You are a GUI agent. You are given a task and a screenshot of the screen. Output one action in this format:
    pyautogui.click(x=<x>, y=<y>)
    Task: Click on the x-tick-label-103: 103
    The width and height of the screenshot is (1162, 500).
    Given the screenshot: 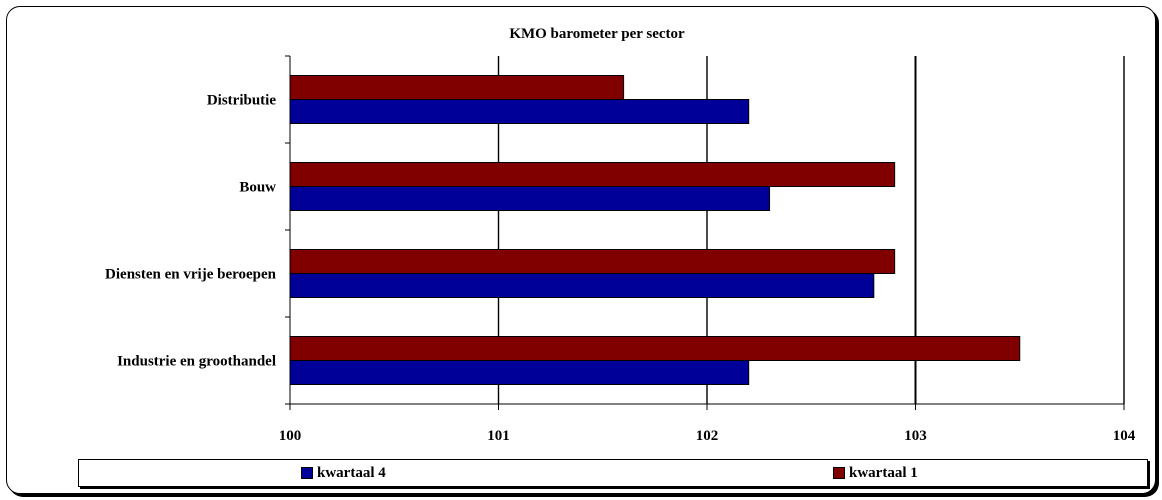 What is the action you would take?
    pyautogui.click(x=915, y=436)
    